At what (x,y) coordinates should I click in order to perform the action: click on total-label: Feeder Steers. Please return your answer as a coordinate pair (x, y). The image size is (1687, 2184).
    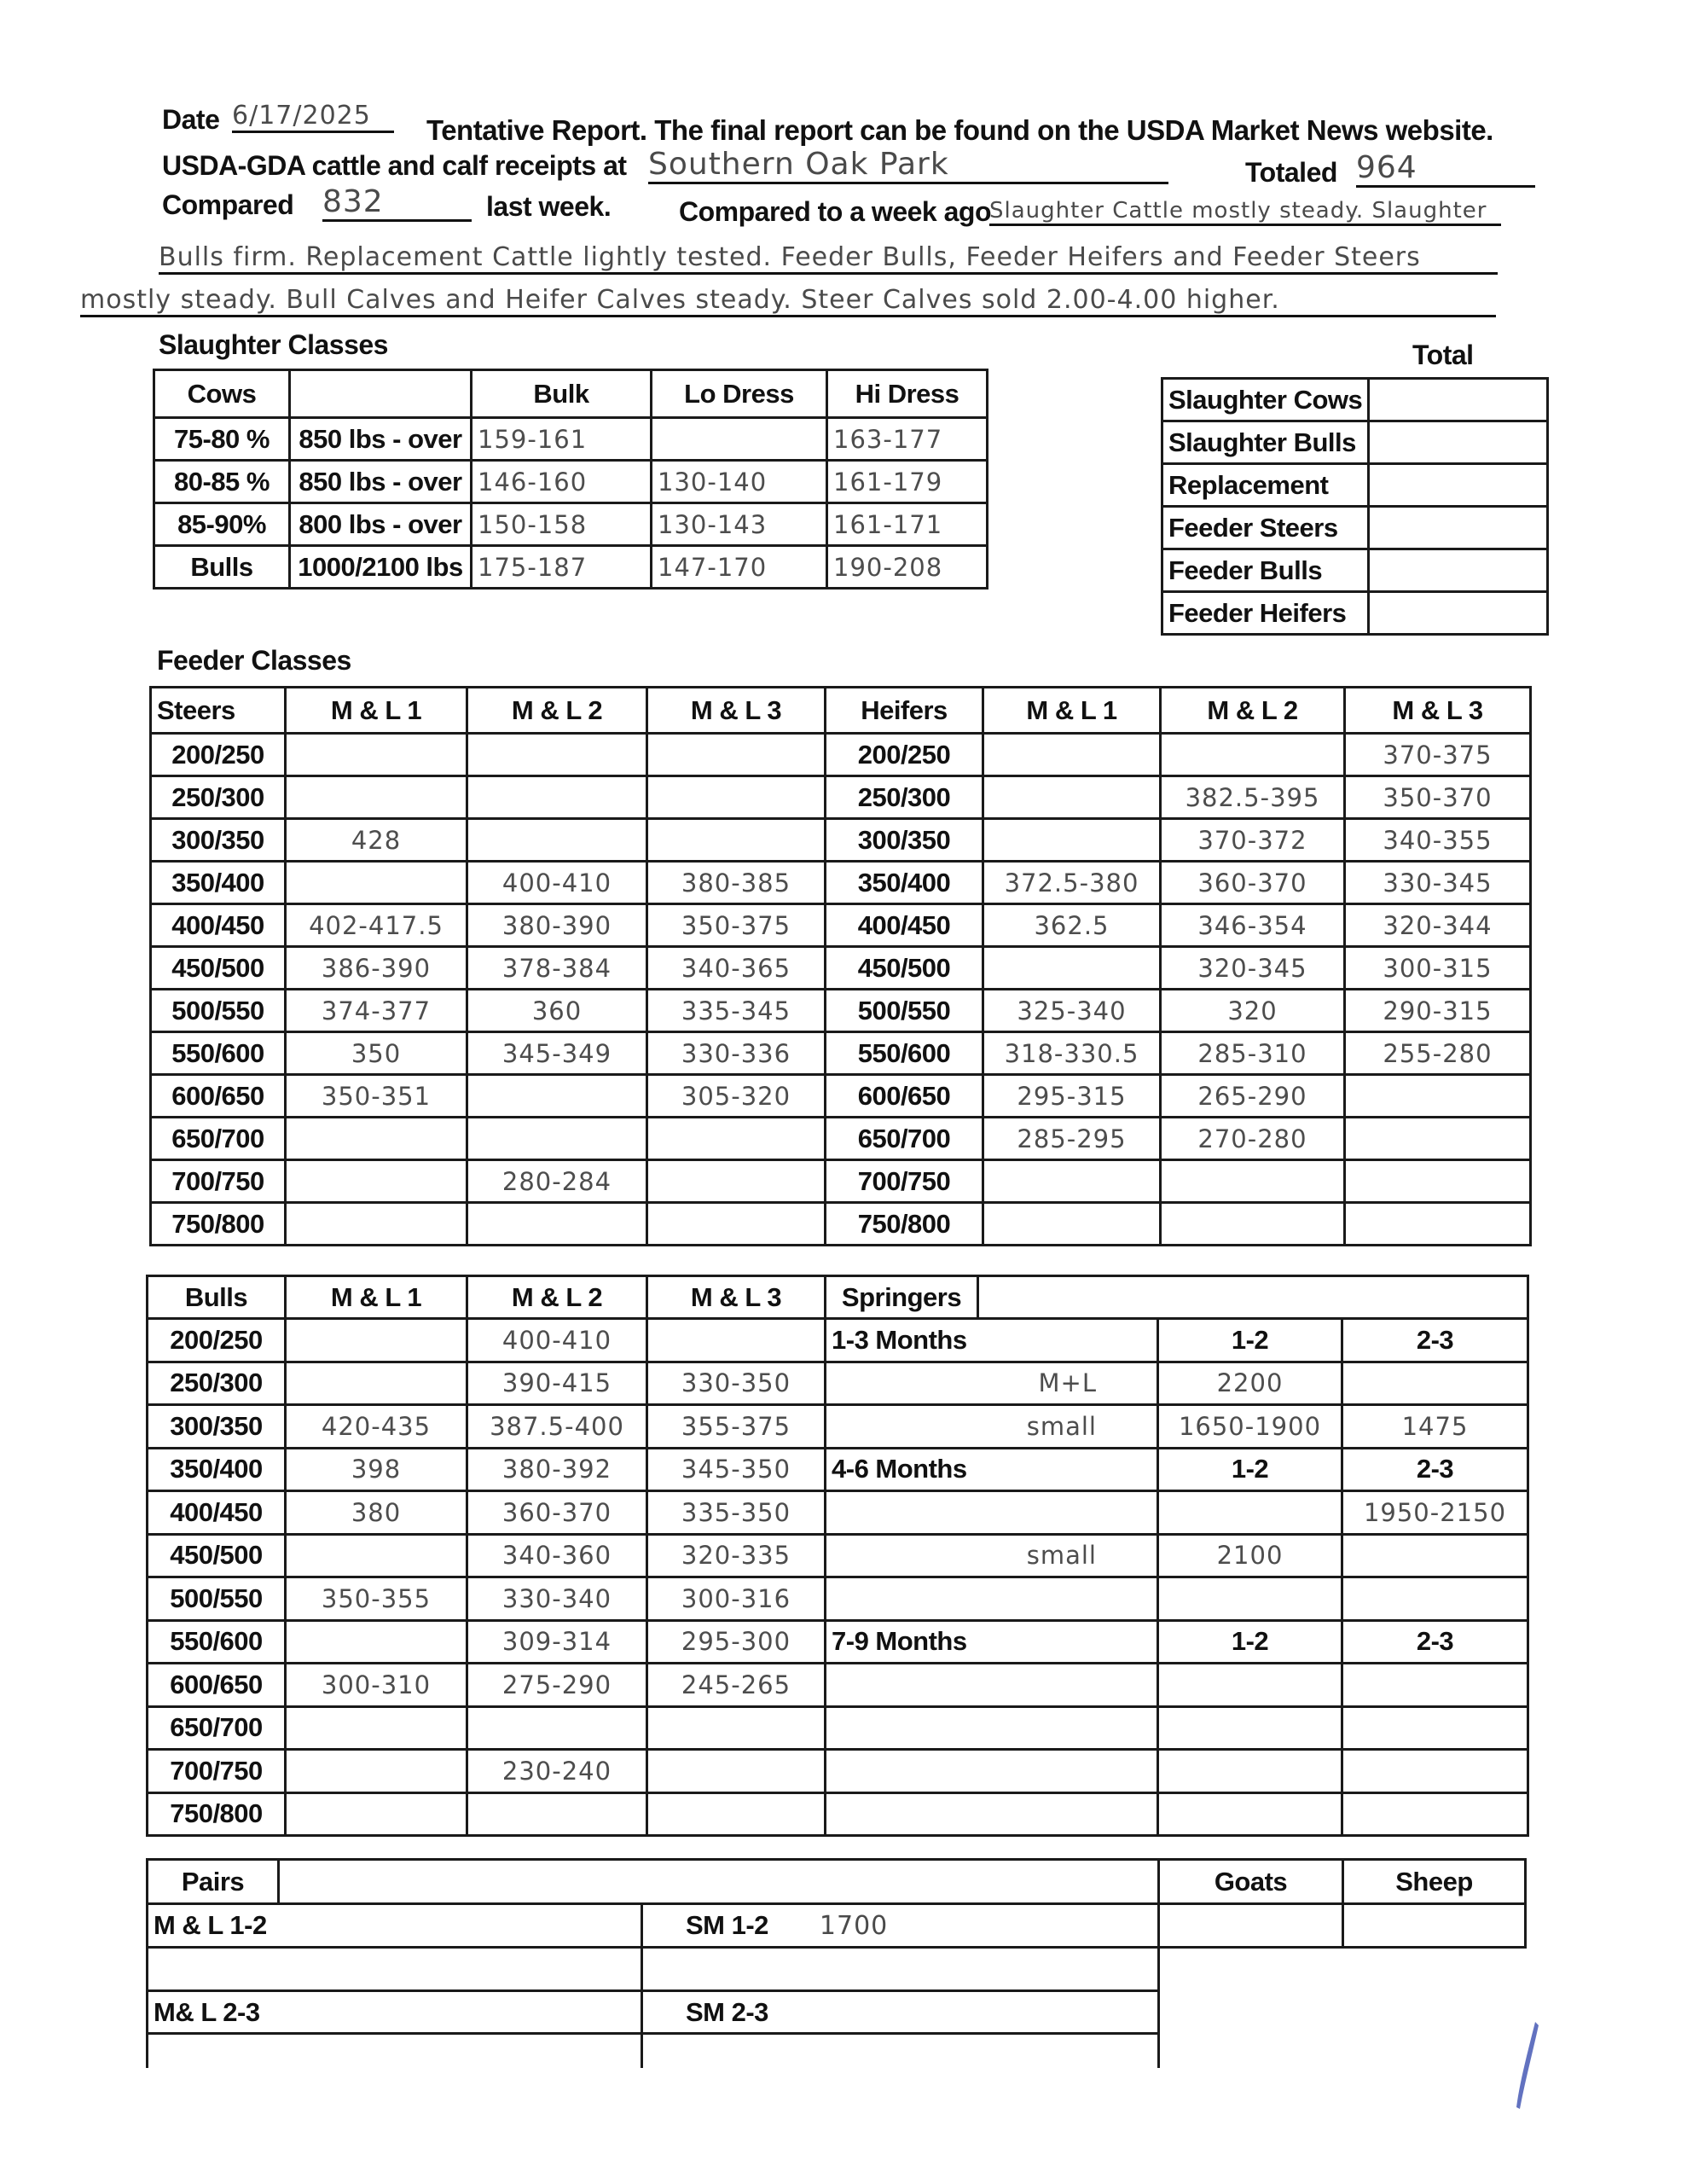
    Looking at the image, I should click on (1265, 528).